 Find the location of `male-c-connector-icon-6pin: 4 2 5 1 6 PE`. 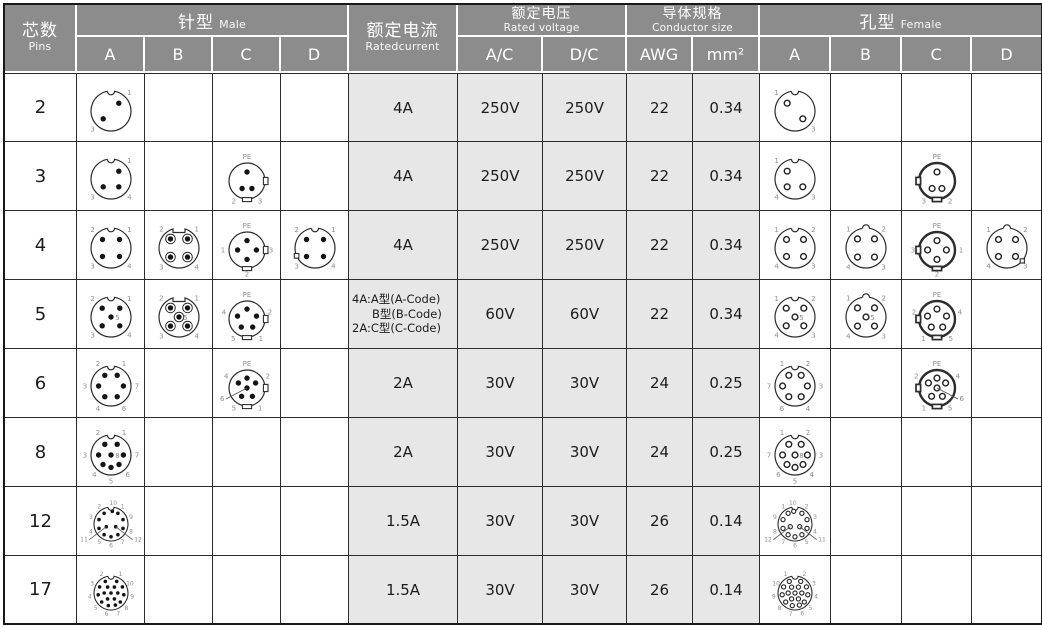

male-c-connector-icon-6pin: 4 2 5 1 6 PE is located at coordinates (245, 386).